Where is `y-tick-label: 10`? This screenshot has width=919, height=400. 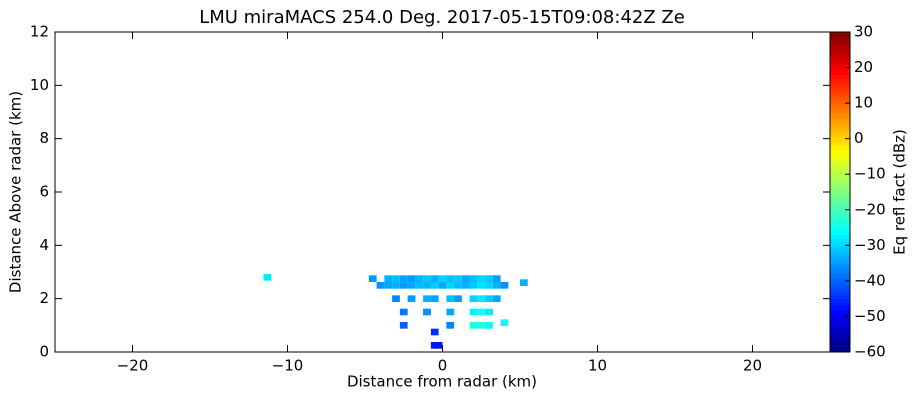 y-tick-label: 10 is located at coordinates (39, 85).